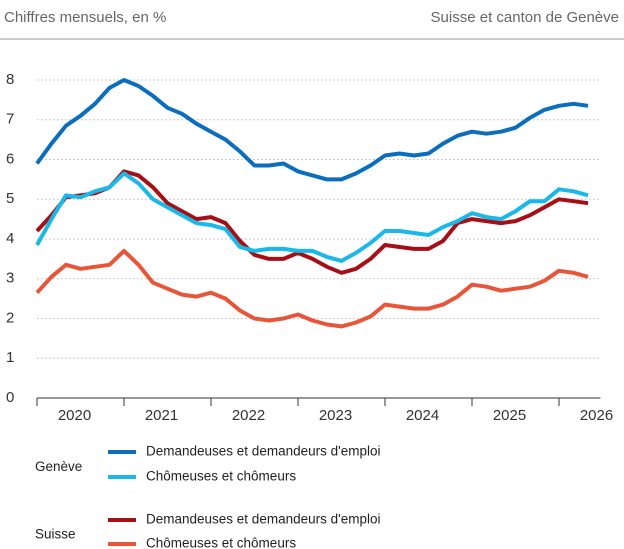  I want to click on legend-group: Suisse, so click(55, 534).